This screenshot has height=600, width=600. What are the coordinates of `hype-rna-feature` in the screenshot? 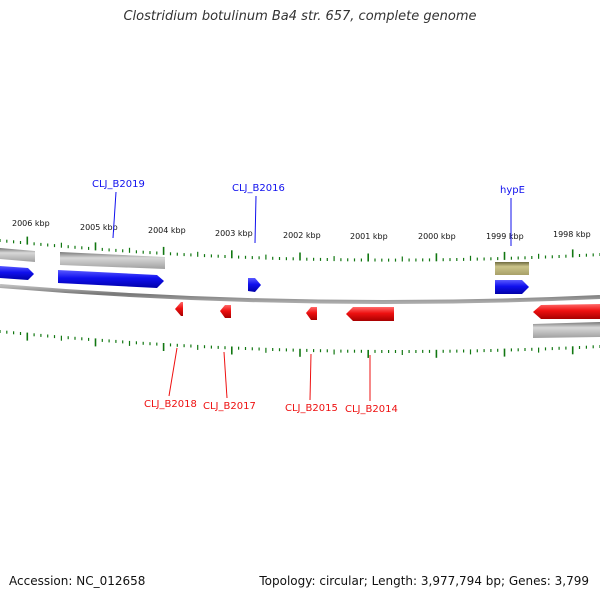 It's located at (512, 268).